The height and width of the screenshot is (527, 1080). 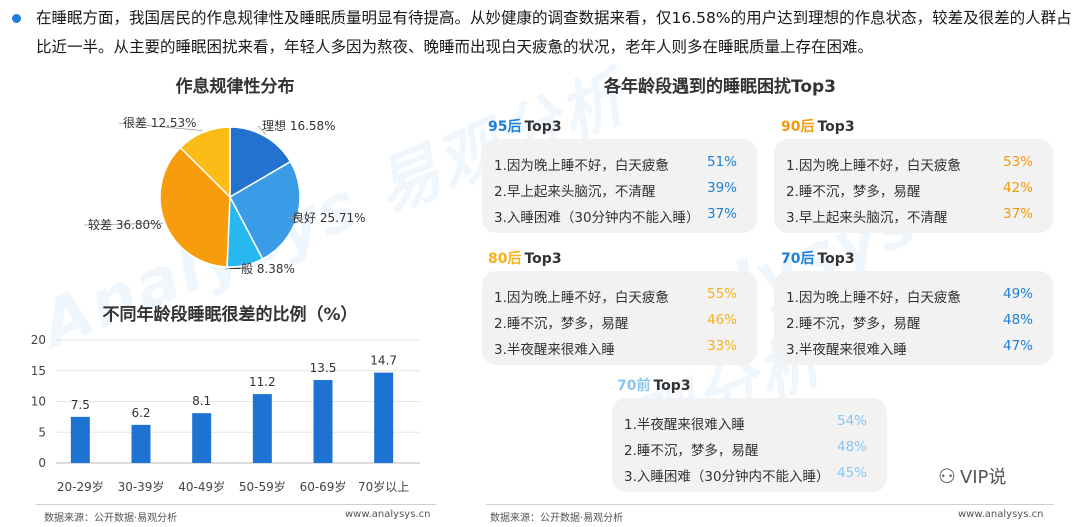 What do you see at coordinates (947, 476) in the screenshot?
I see `wechat-chat-icon: ⚇` at bounding box center [947, 476].